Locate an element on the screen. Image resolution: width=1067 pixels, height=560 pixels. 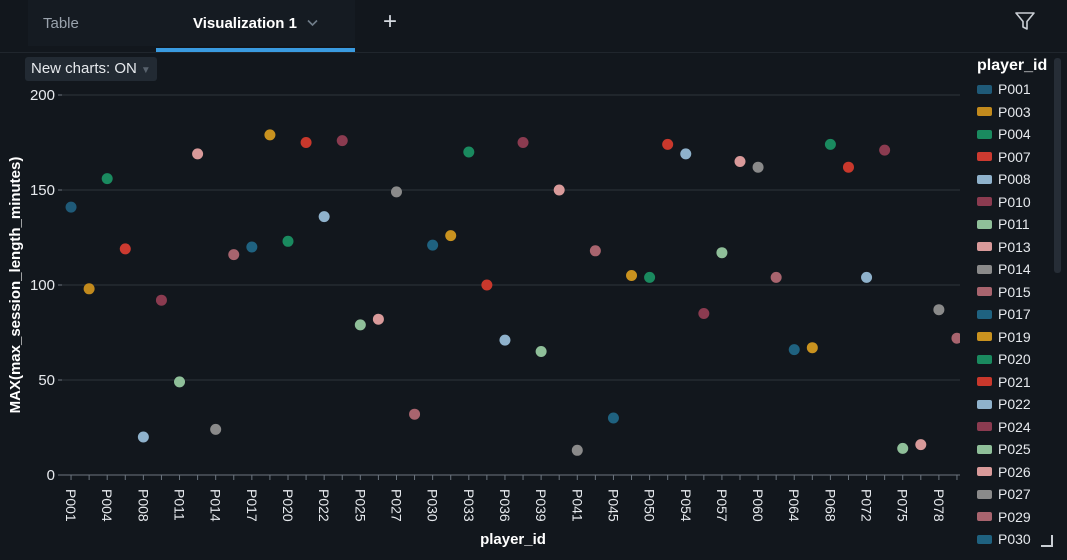
legend-item-p029: P029 is located at coordinates (1004, 517).